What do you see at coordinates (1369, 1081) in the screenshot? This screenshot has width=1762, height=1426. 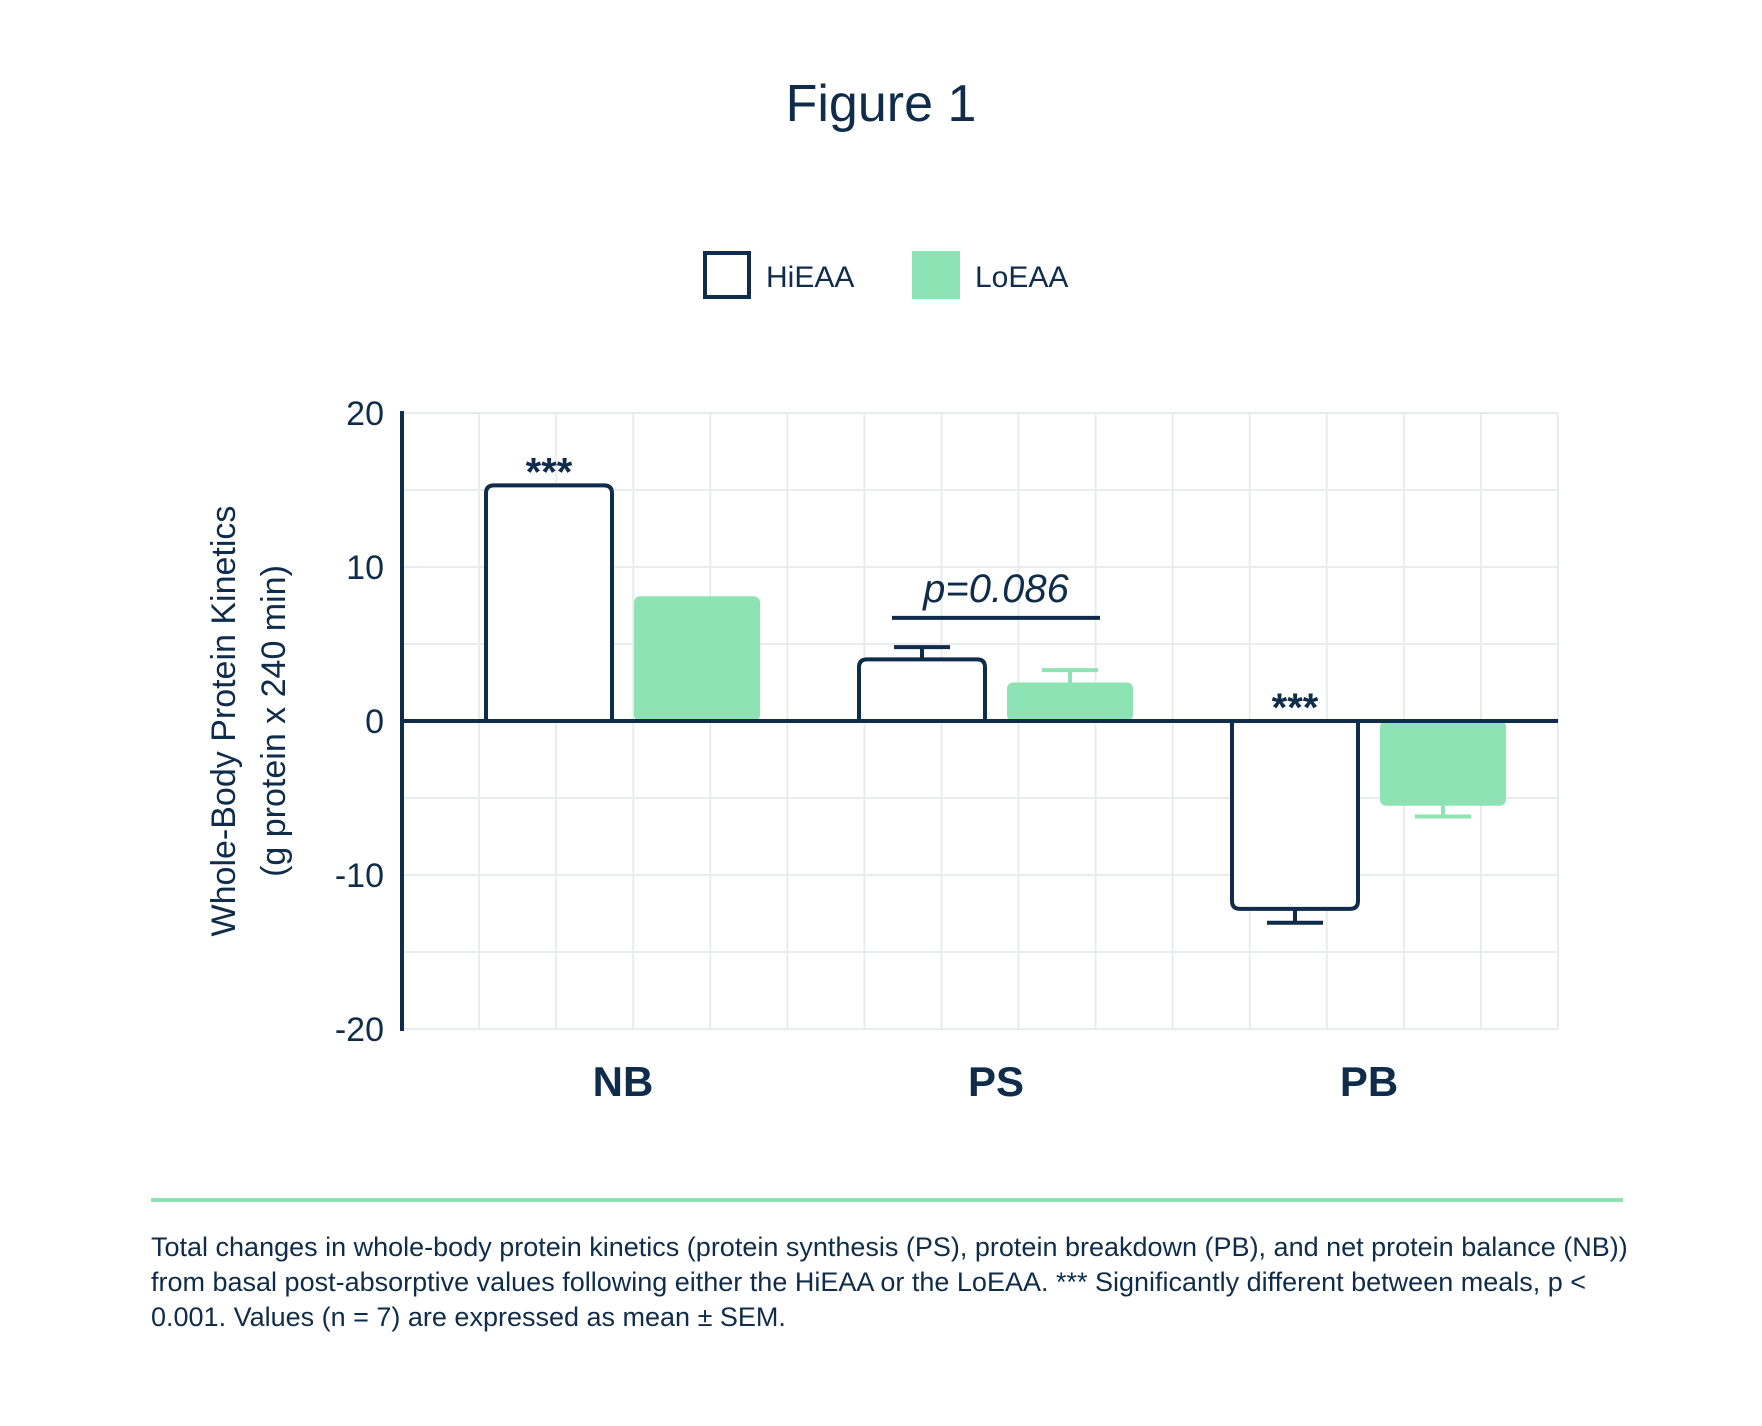 I see `x-category-label-pb: PB` at bounding box center [1369, 1081].